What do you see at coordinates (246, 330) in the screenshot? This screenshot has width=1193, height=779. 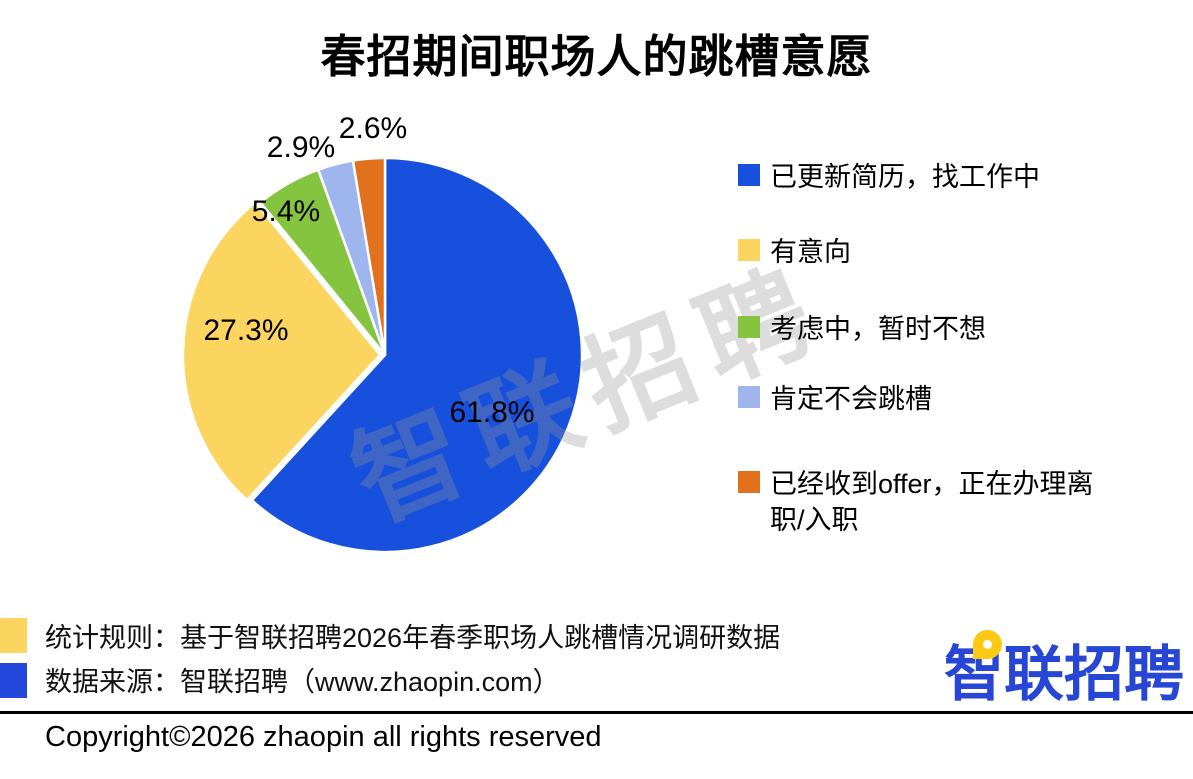 I see `pie-value-label: 27.3%` at bounding box center [246, 330].